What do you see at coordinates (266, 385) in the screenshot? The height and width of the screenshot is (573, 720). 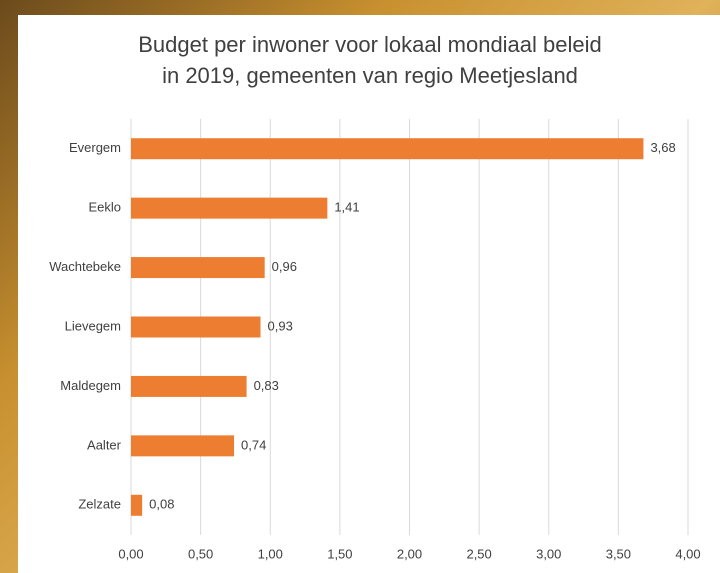 I see `data-label: 0,83` at bounding box center [266, 385].